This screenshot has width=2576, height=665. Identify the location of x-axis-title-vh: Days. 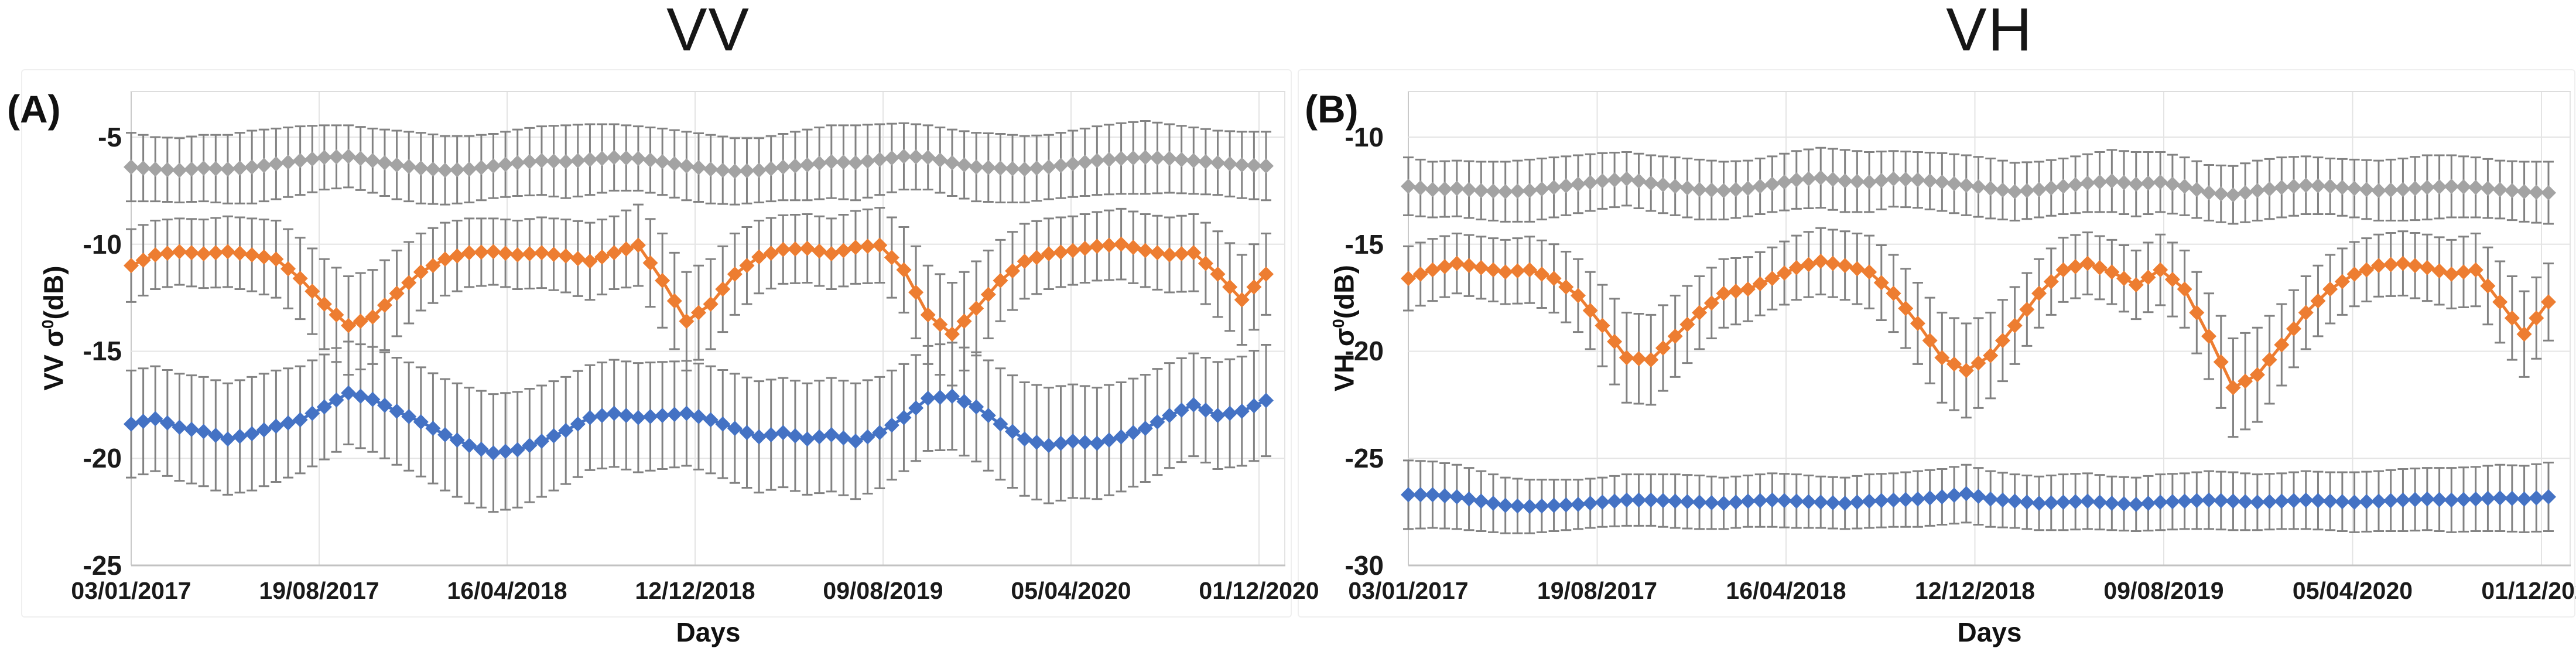
(1990, 632).